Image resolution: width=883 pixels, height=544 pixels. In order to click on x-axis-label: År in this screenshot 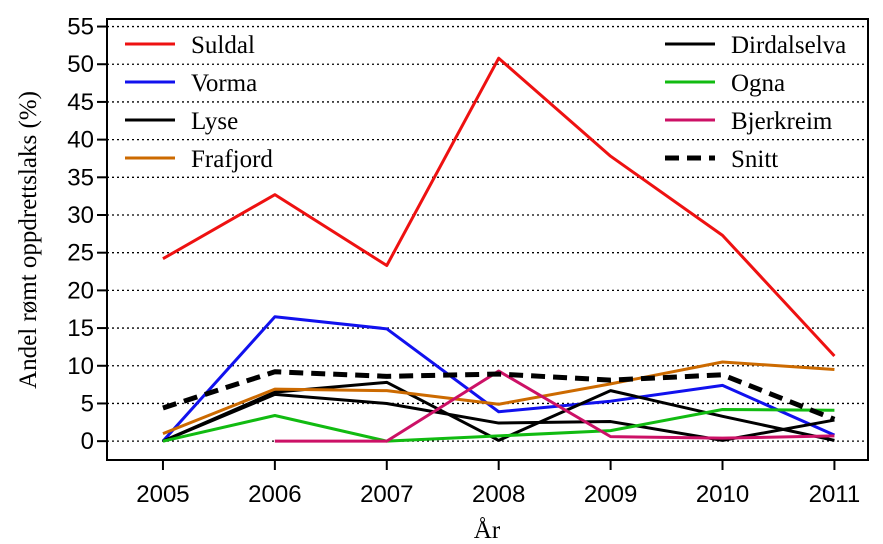, I will do `click(487, 530)`.